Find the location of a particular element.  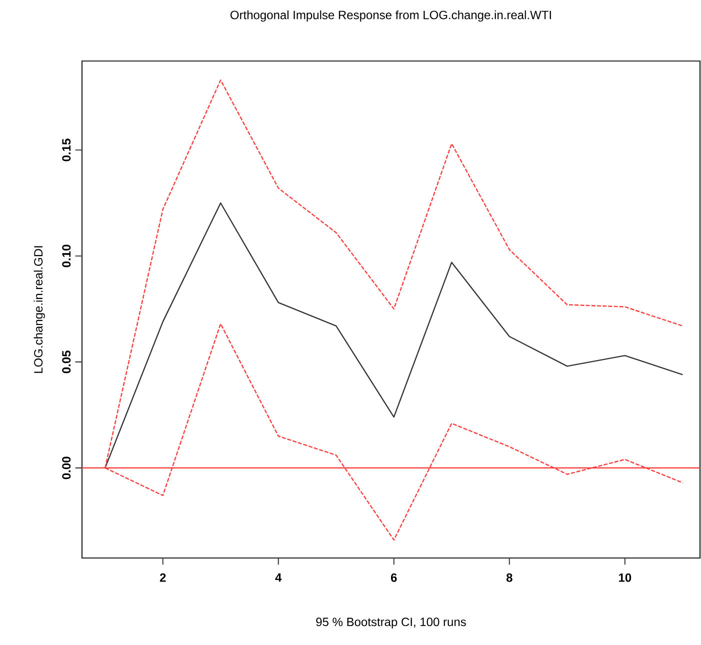

x-tick-label: 10 is located at coordinates (625, 577).